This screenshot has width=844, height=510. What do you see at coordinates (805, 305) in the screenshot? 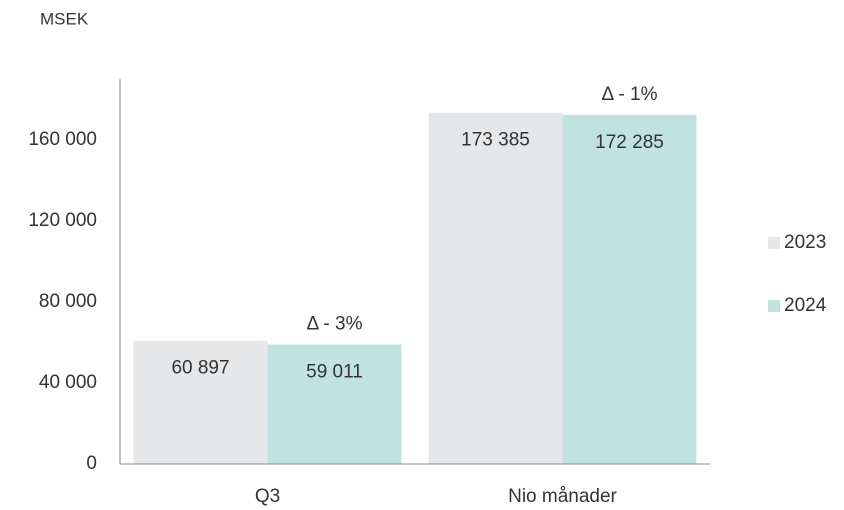
I see `legend-label: 2024` at bounding box center [805, 305].